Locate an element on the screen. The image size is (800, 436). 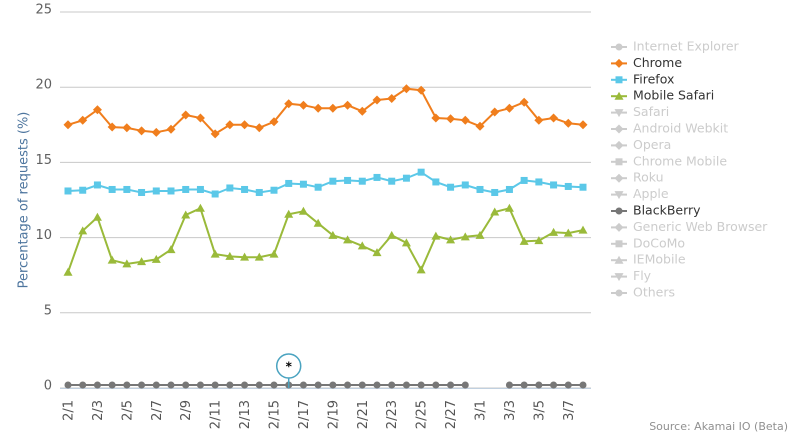
legend-label: Others is located at coordinates (654, 292).